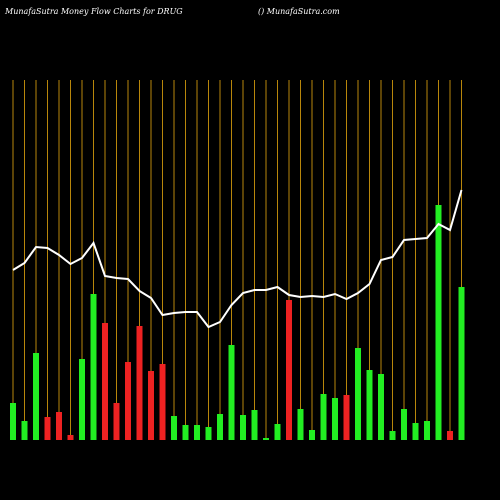  I want to click on chart-subtitle: () MunafaSutra.com, so click(299, 11).